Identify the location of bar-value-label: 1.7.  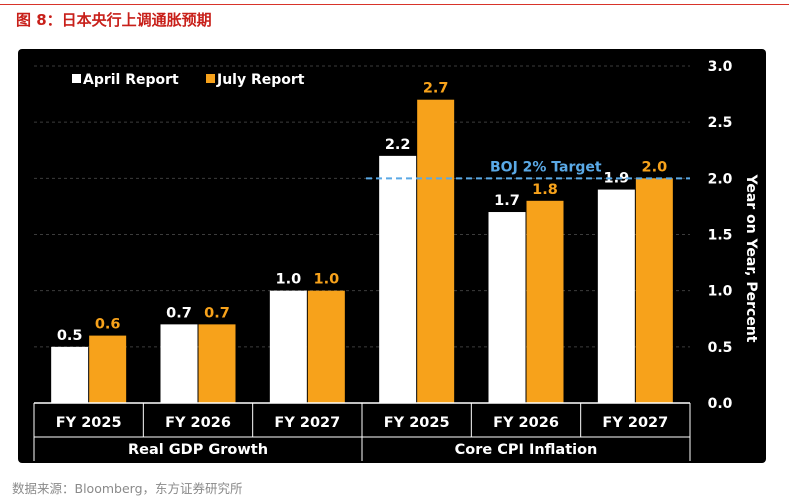
(507, 201).